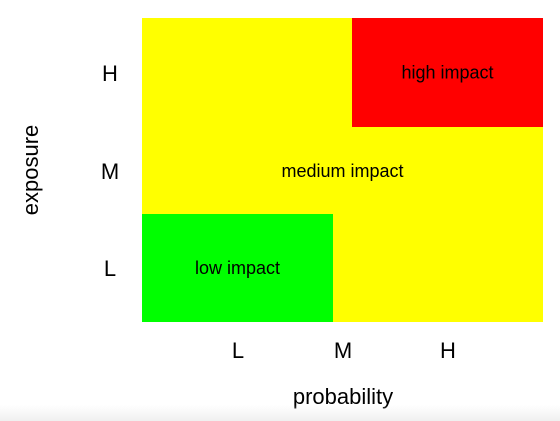  I want to click on y-tick-group: L M H, so click(110, 171).